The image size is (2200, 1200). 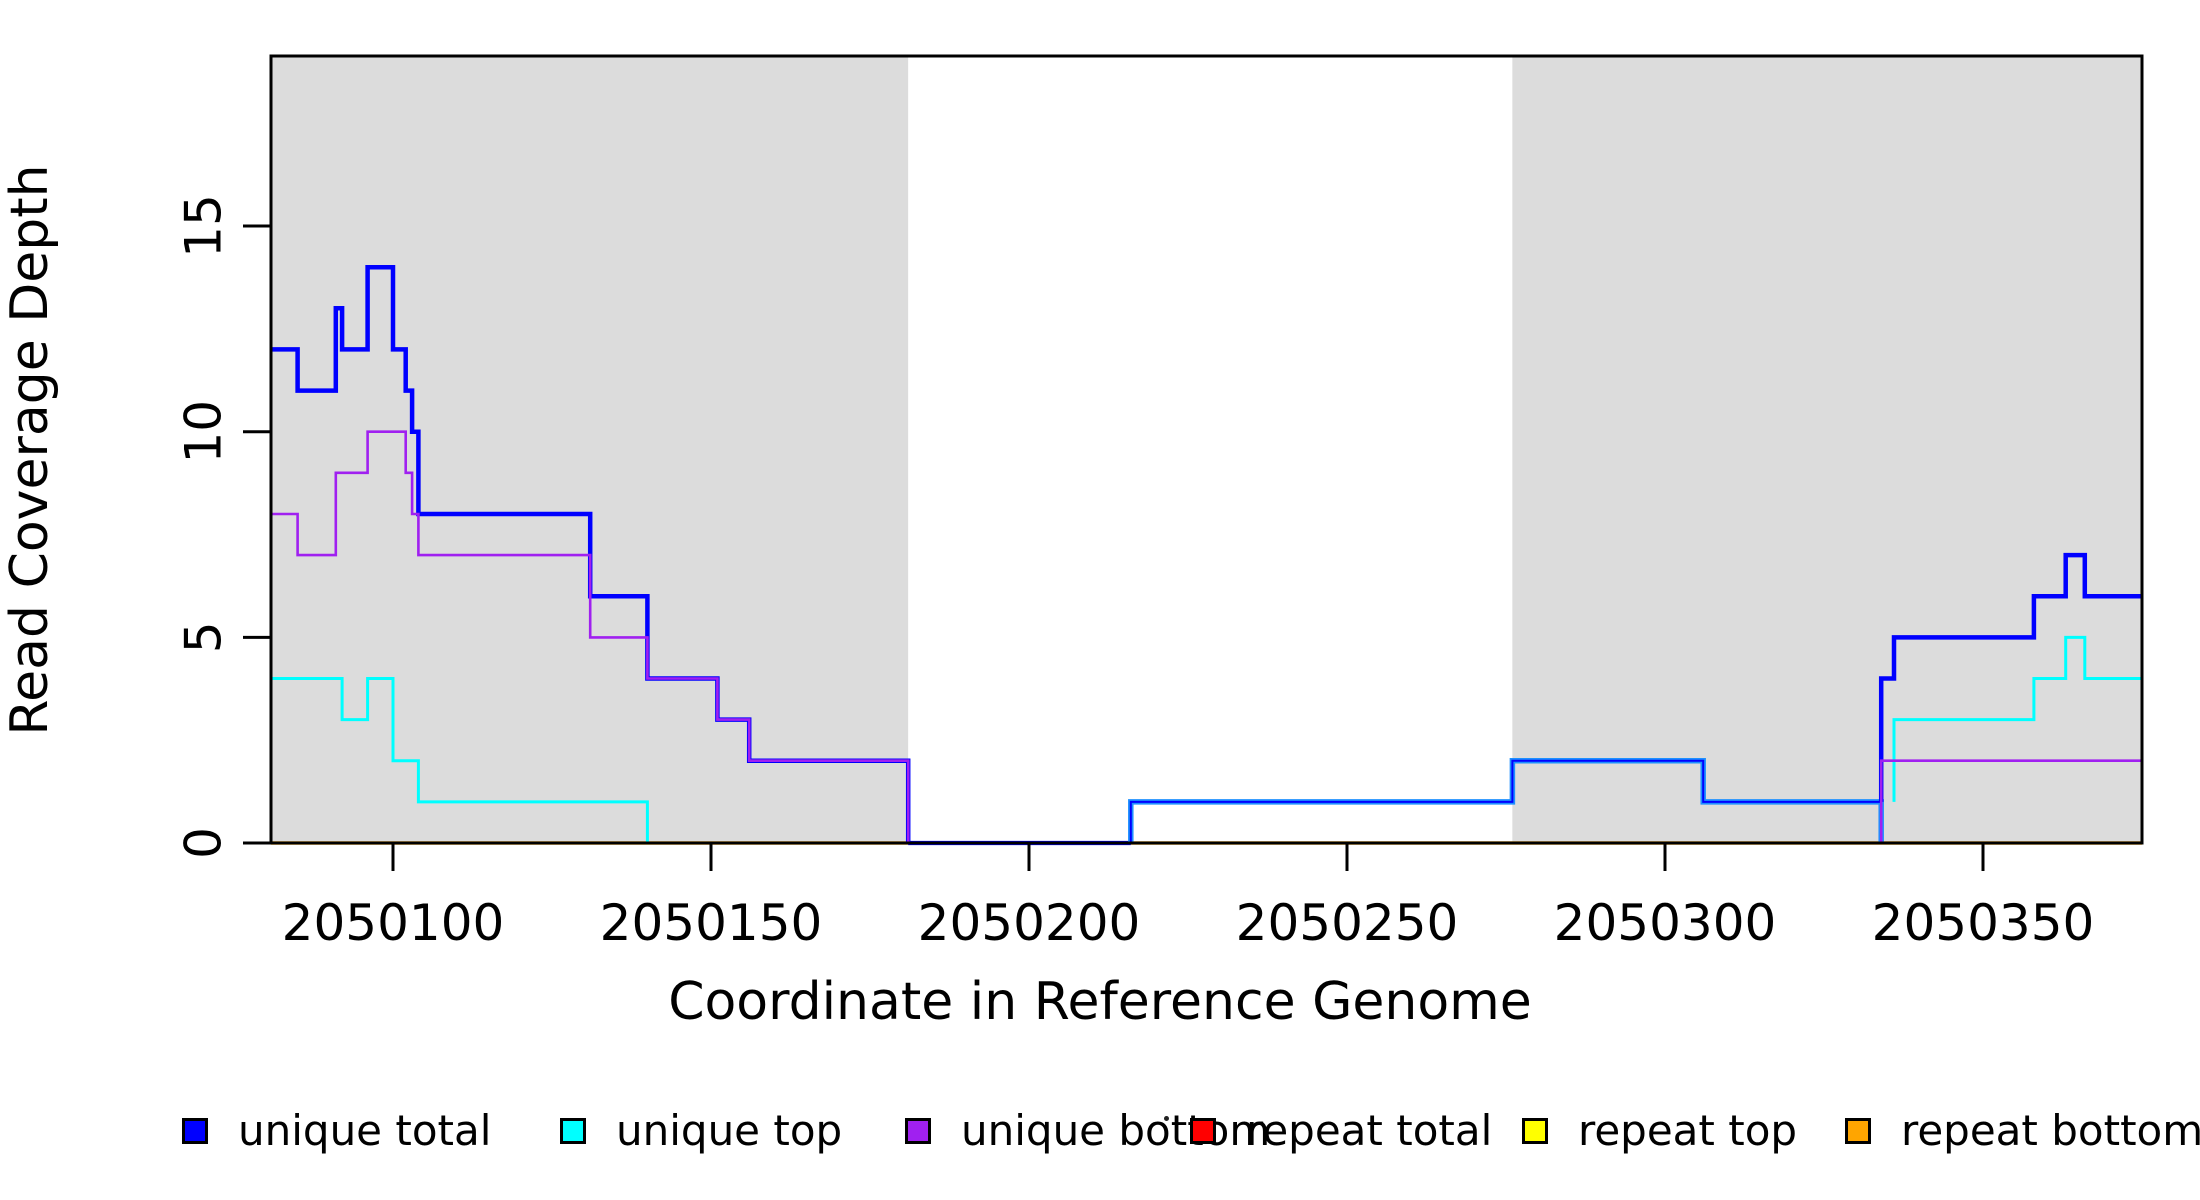 What do you see at coordinates (590, 636) in the screenshot?
I see `unique-bottom-left-line` at bounding box center [590, 636].